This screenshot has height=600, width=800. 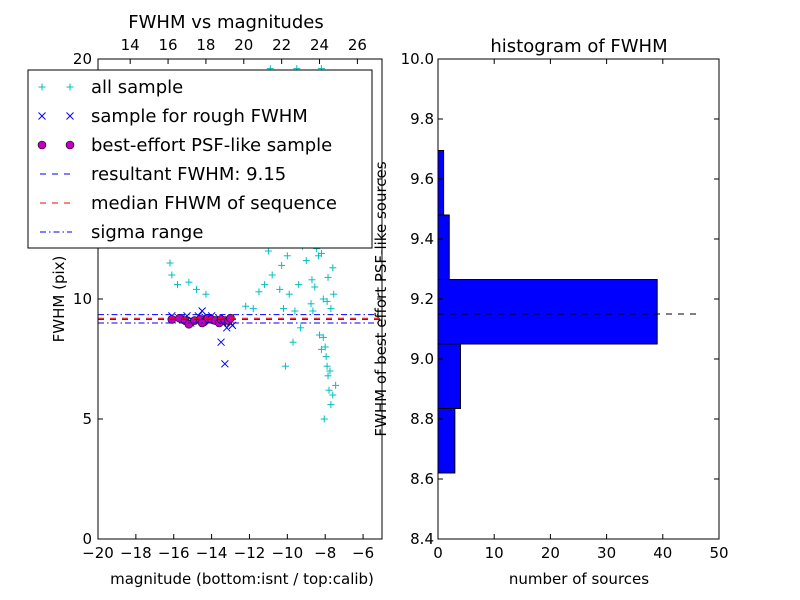 I want to click on legend-markers, so click(x=56, y=158).